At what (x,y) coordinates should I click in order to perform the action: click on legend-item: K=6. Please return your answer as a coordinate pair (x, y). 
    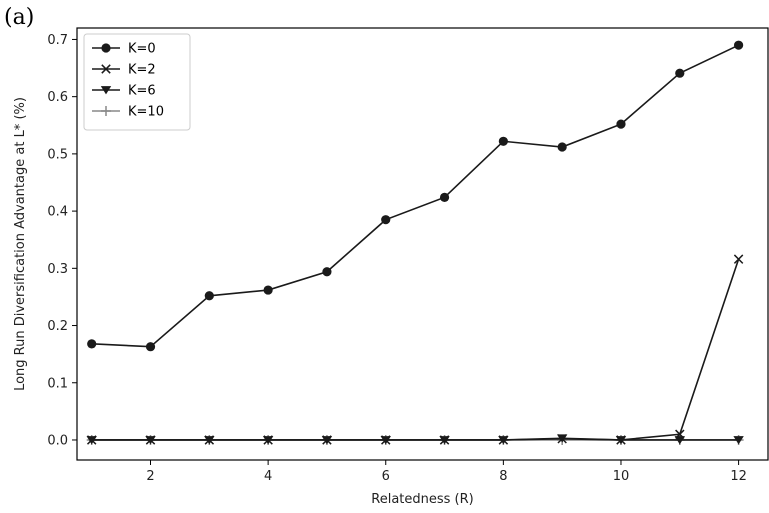
    Looking at the image, I should click on (124, 91).